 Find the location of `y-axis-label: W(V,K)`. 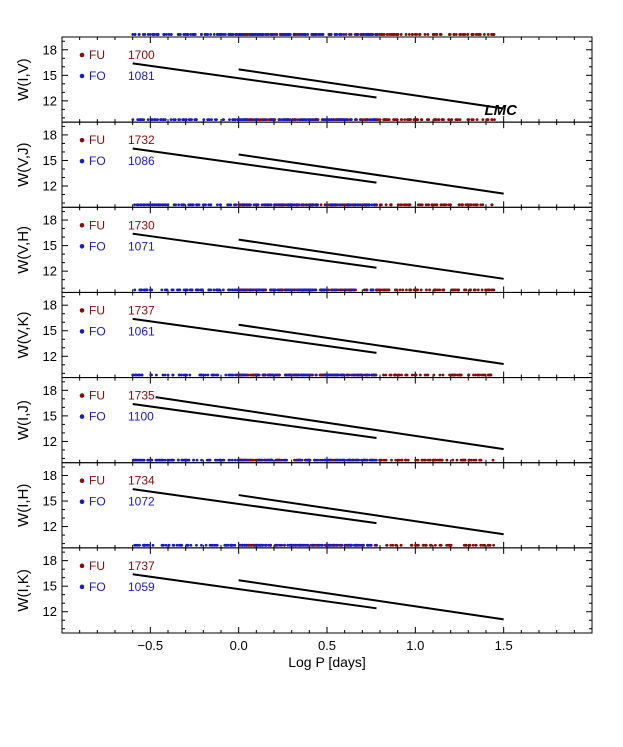

y-axis-label: W(V,K) is located at coordinates (23, 335).